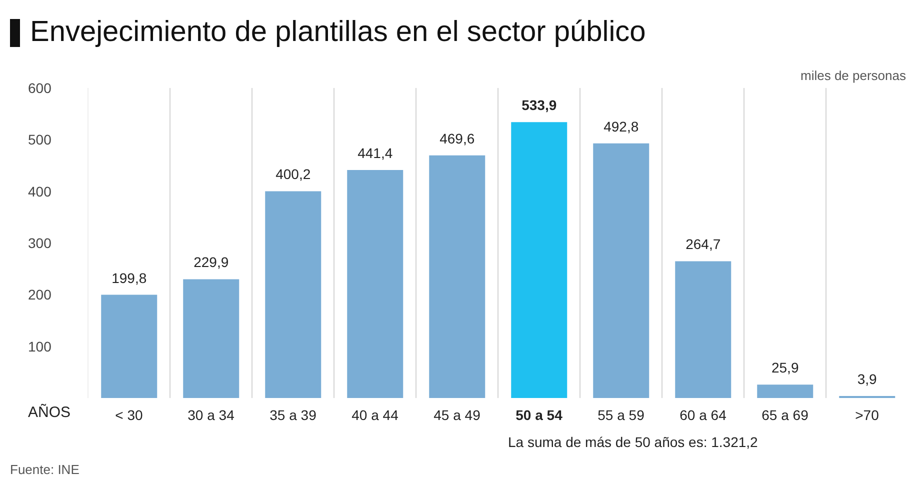 The image size is (916, 484). Describe the element at coordinates (457, 138) in the screenshot. I see `data-label: 469,6` at that location.